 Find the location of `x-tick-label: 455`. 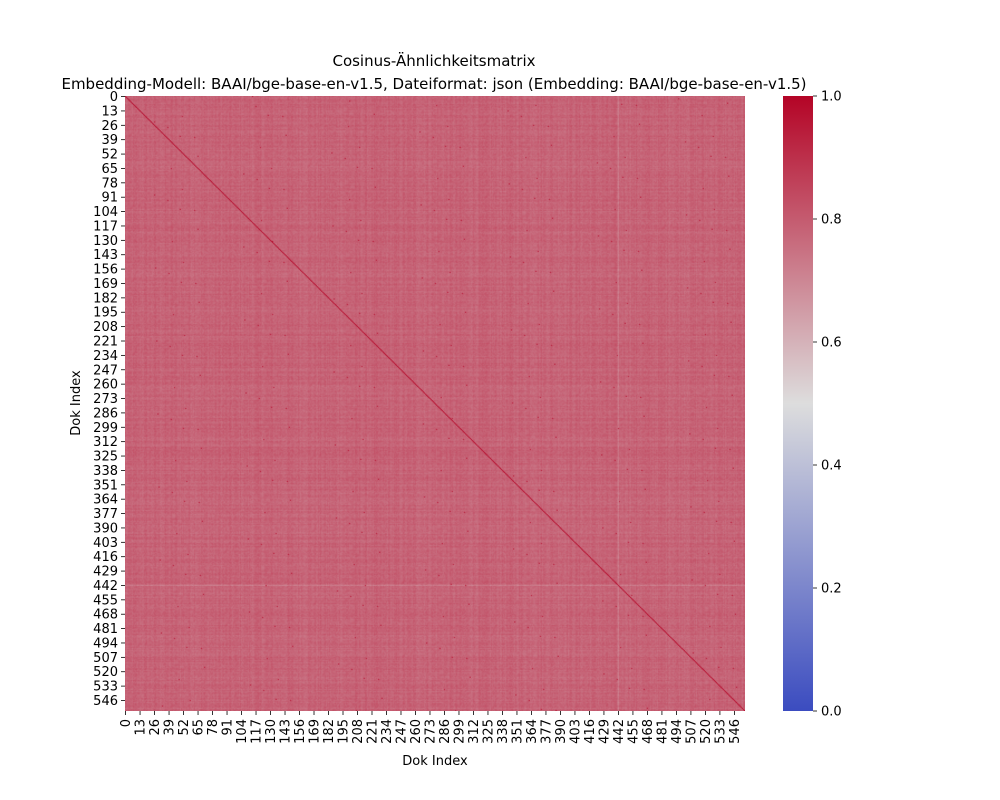

x-tick-label: 455 is located at coordinates (633, 731).